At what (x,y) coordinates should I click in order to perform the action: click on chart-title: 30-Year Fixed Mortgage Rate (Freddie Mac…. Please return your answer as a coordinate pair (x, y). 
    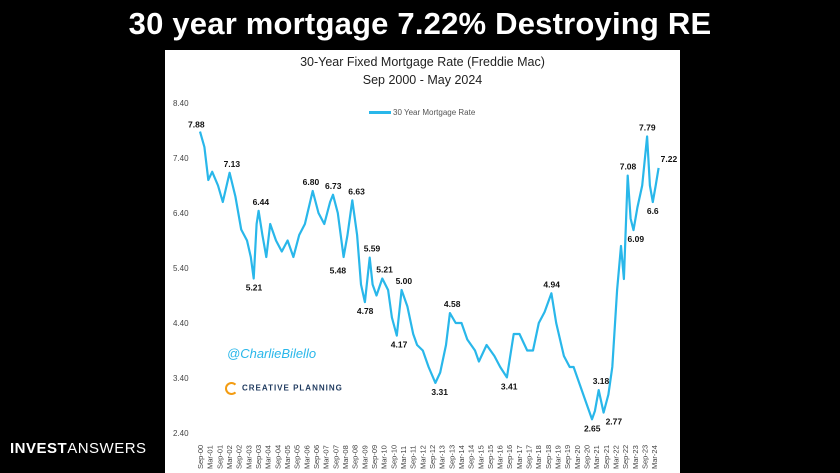
    Looking at the image, I should click on (422, 62).